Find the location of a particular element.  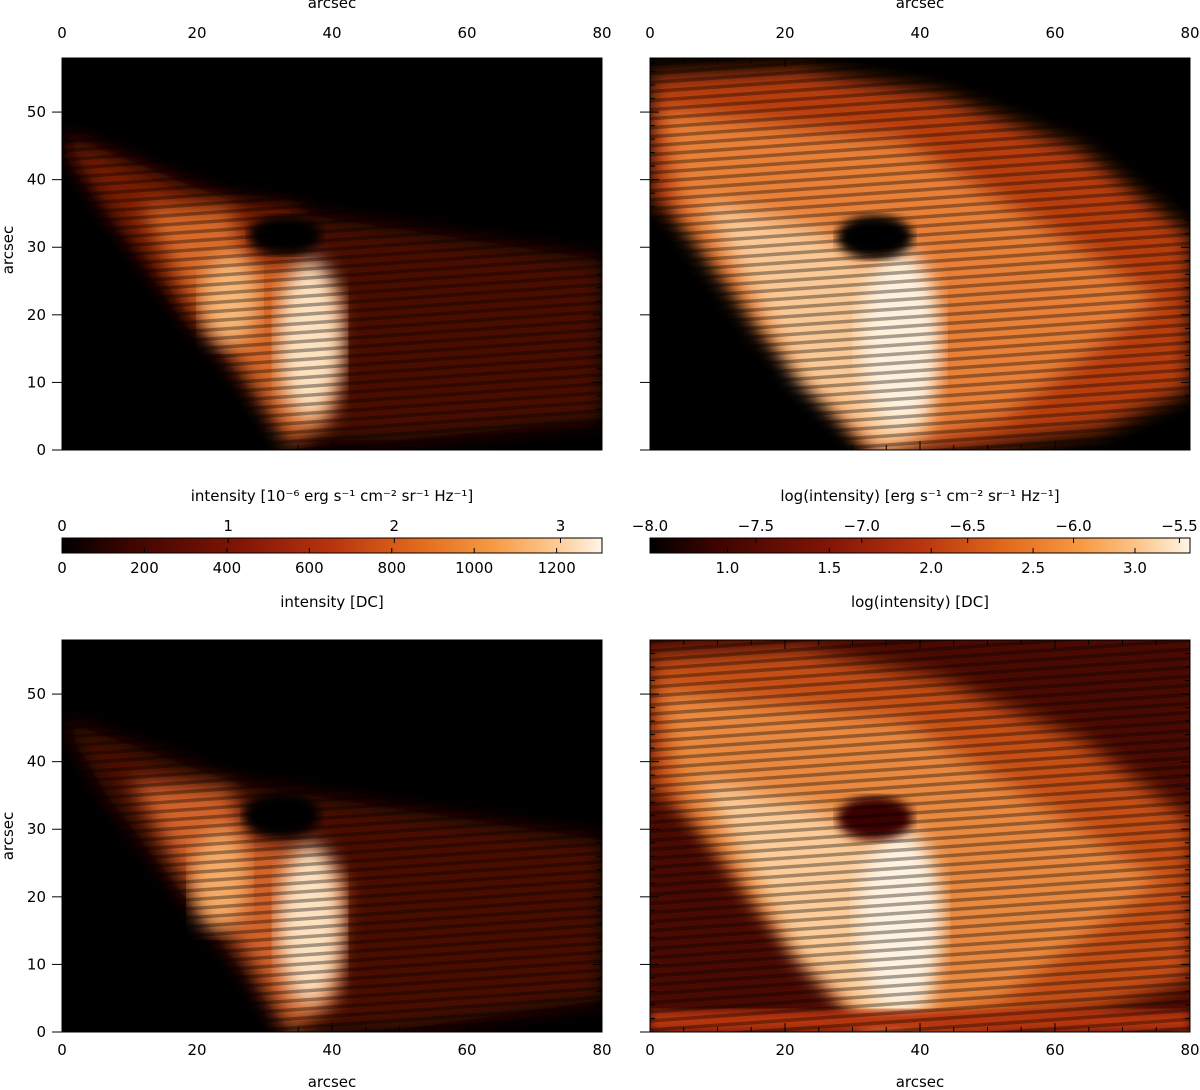

br-x-axis-title: arcsec is located at coordinates (920, 1081).